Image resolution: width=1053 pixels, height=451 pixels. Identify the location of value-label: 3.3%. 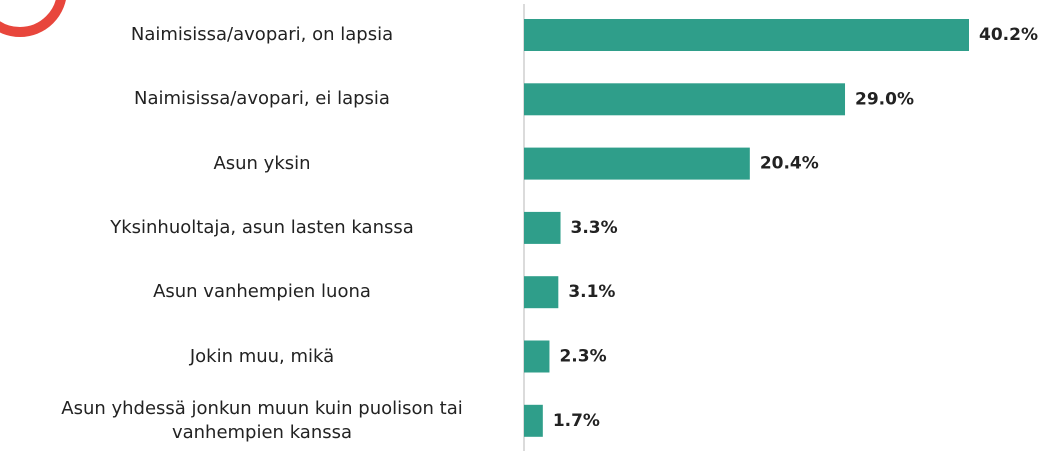
(594, 228).